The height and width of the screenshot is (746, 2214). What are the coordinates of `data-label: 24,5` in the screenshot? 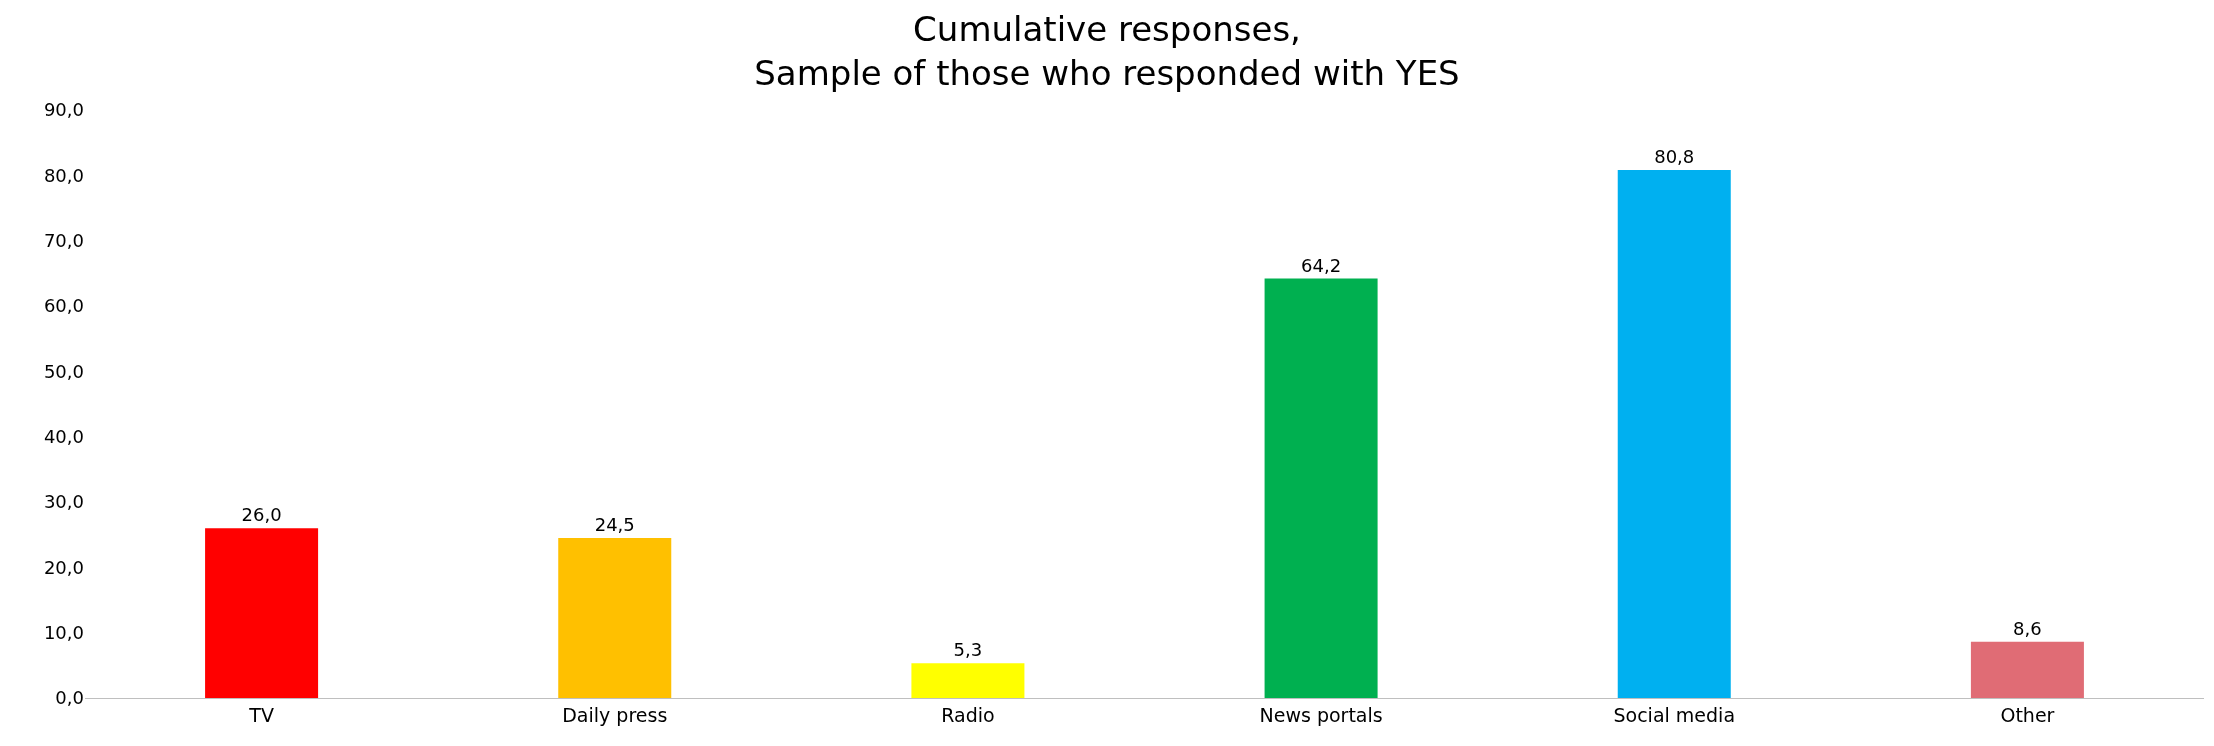 It's located at (614, 524).